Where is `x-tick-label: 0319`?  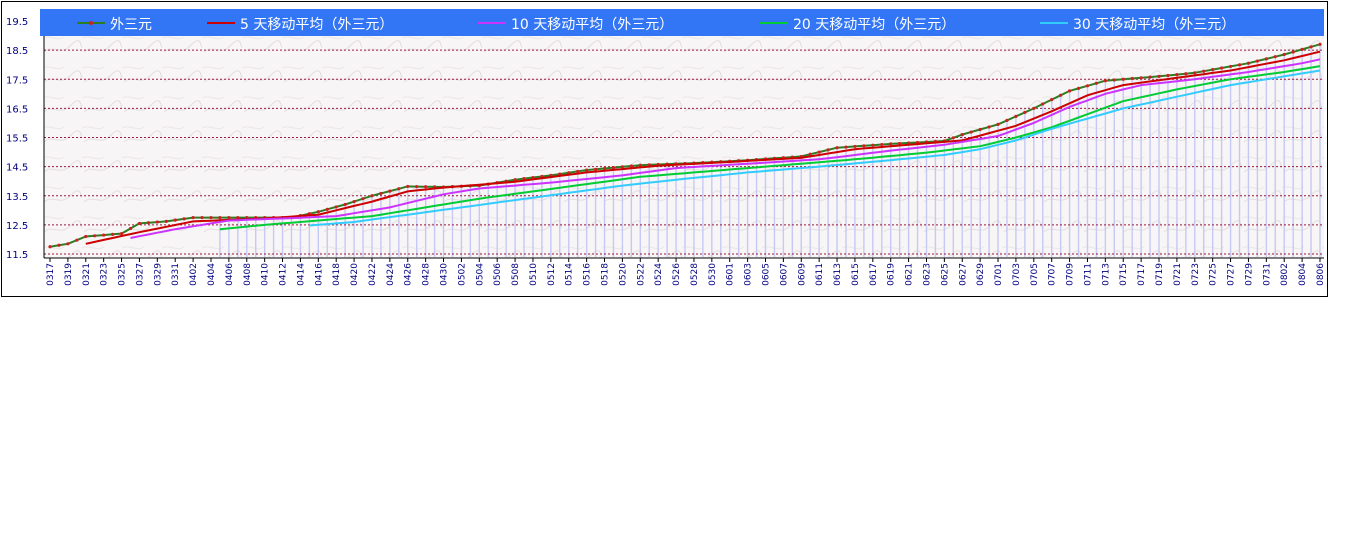 x-tick-label: 0319 is located at coordinates (69, 274).